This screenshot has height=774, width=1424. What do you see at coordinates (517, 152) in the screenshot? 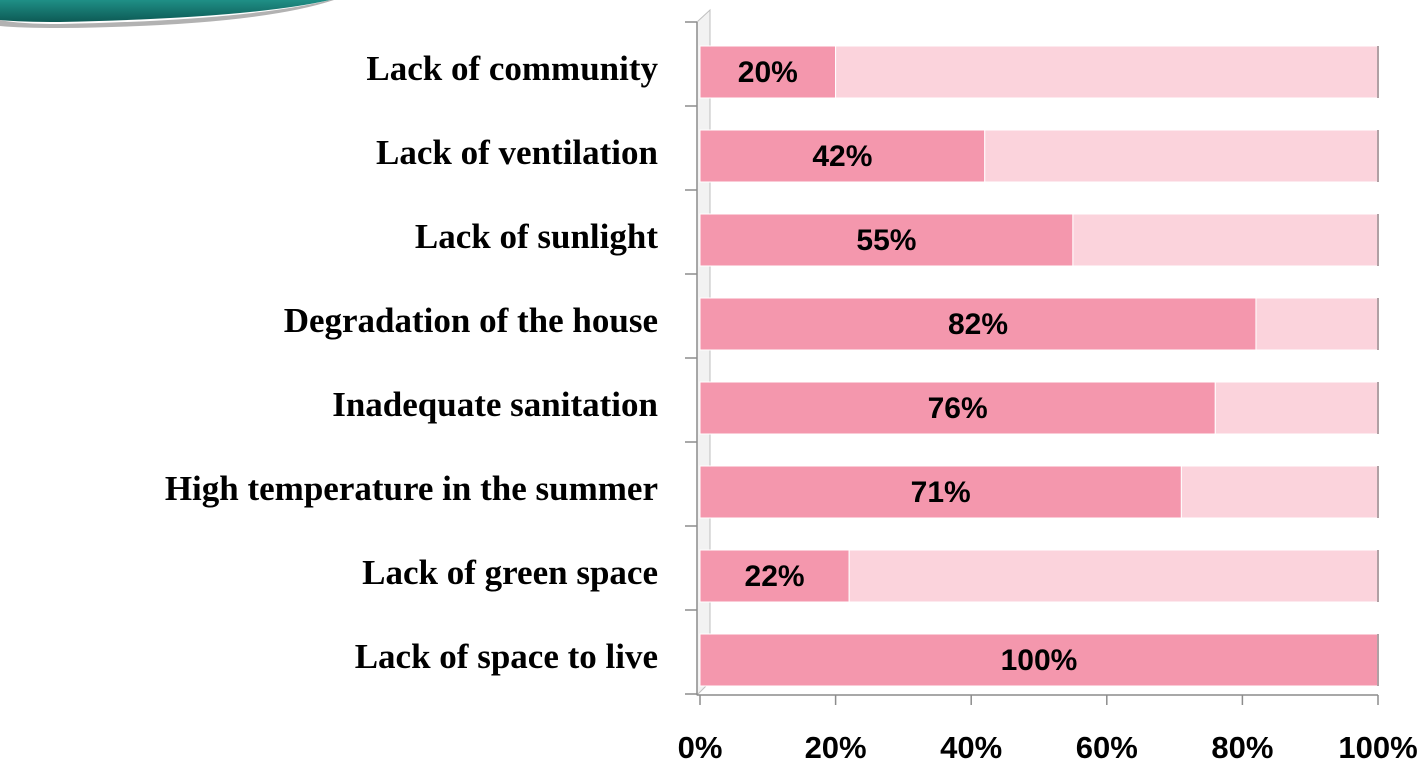
I see `category-label: Lack of ventilation` at bounding box center [517, 152].